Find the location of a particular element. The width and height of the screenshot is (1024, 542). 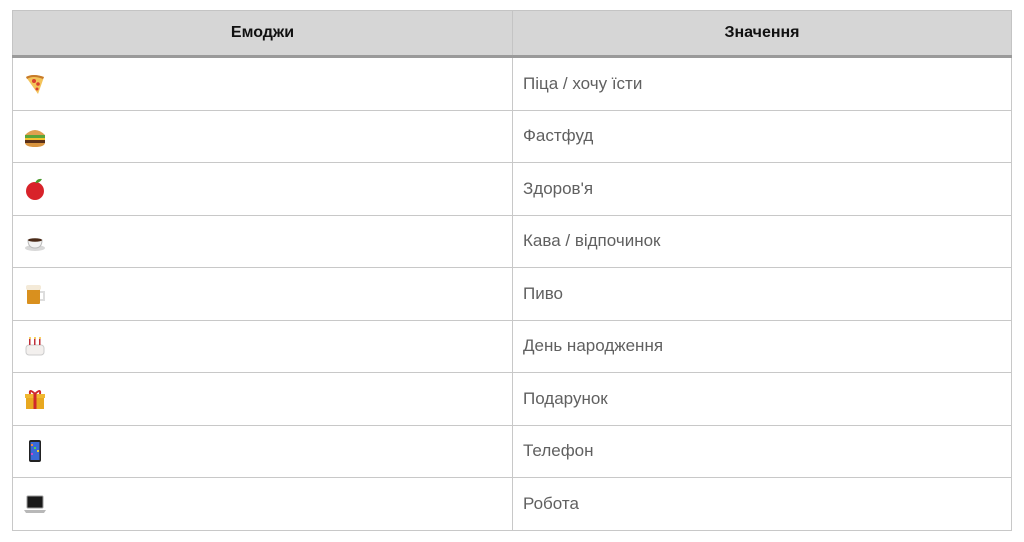

meaning-cell: Подарунок is located at coordinates (762, 399).